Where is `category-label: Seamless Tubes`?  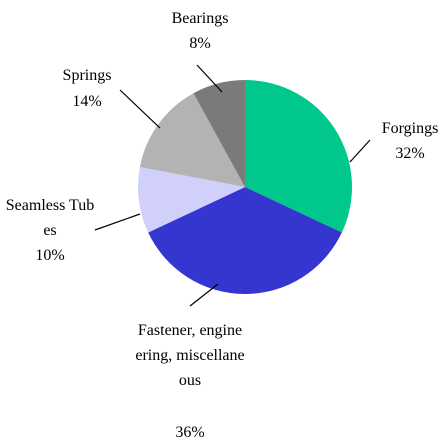
category-label: Seamless Tubes is located at coordinates (50, 218).